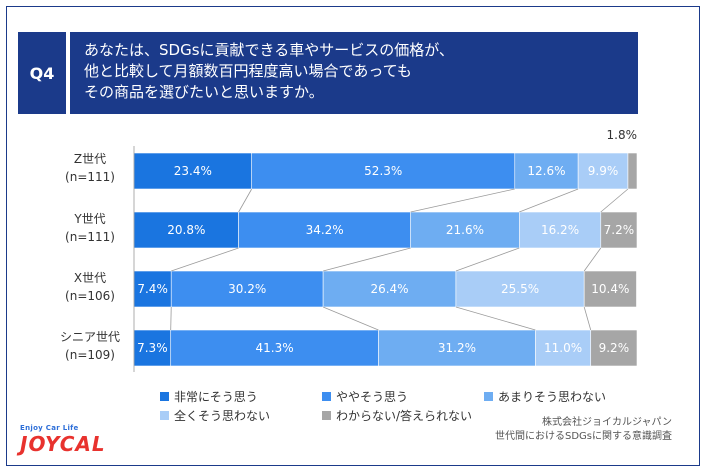 The image size is (710, 474). Describe the element at coordinates (90, 168) in the screenshot. I see `row-label-z: Z世代 (n=111)` at that location.